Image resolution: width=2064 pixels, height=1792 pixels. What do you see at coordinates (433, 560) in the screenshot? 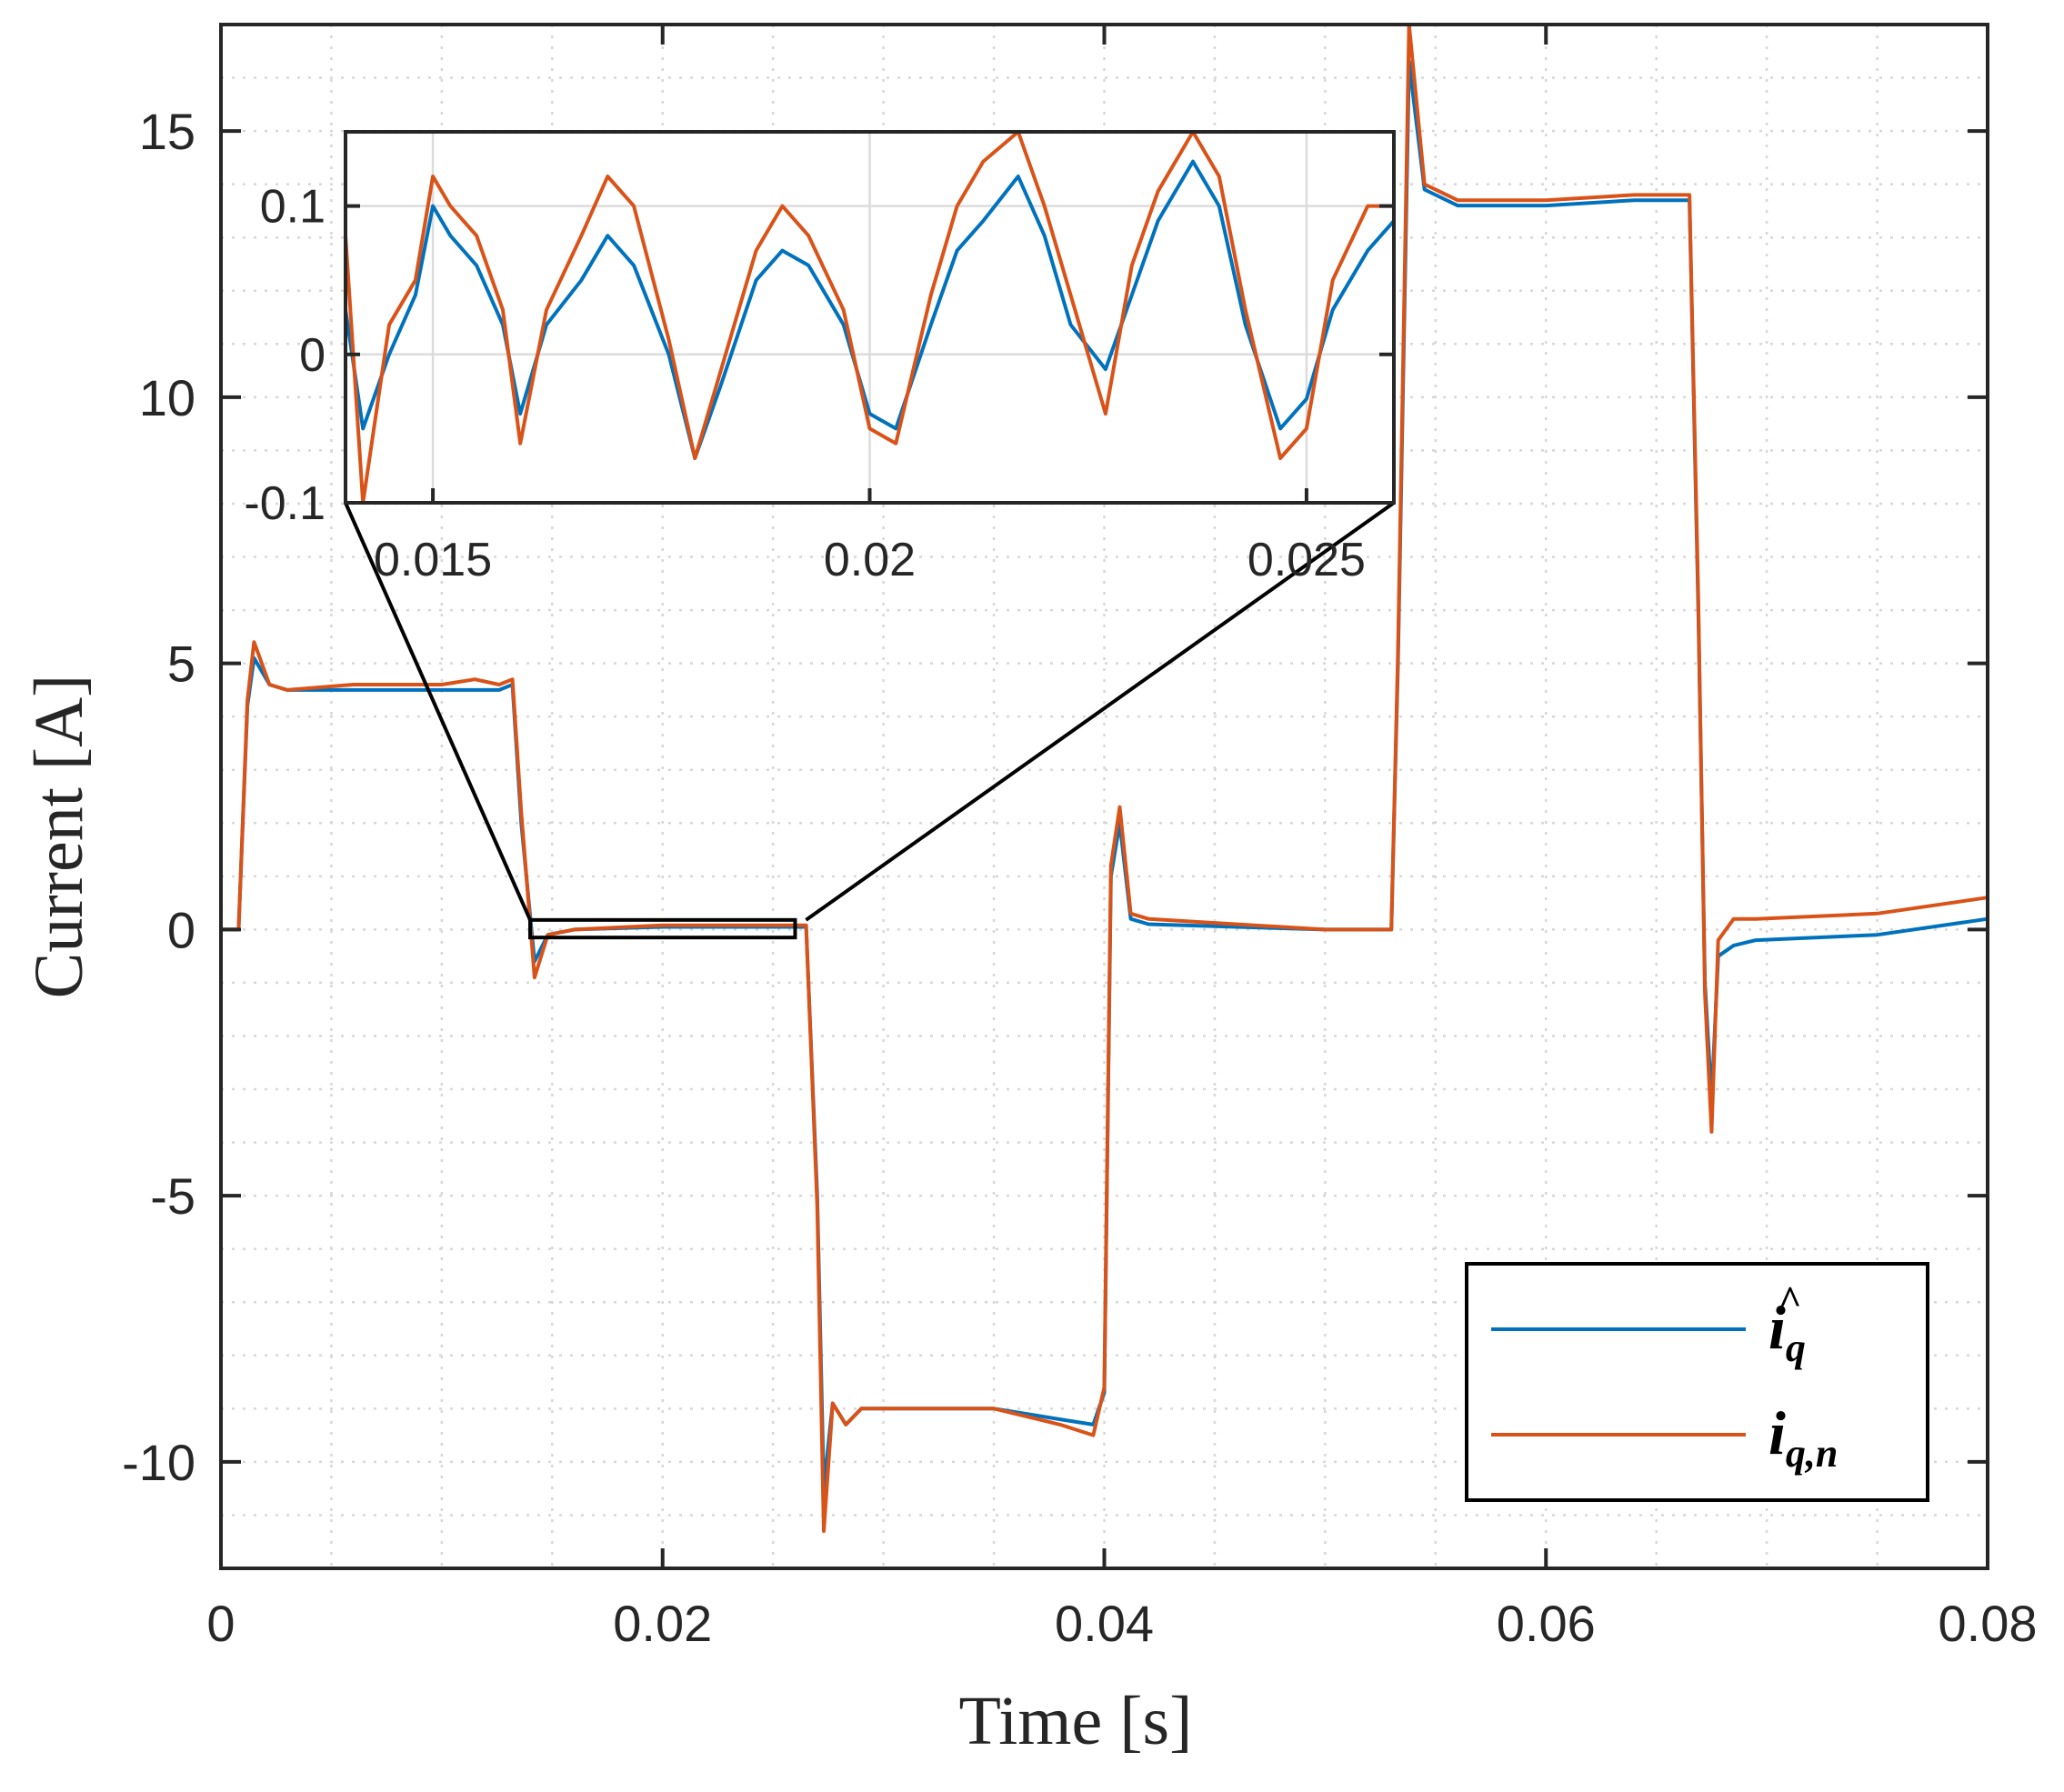
I see `inset-x-tick-label: 0.015` at bounding box center [433, 560].